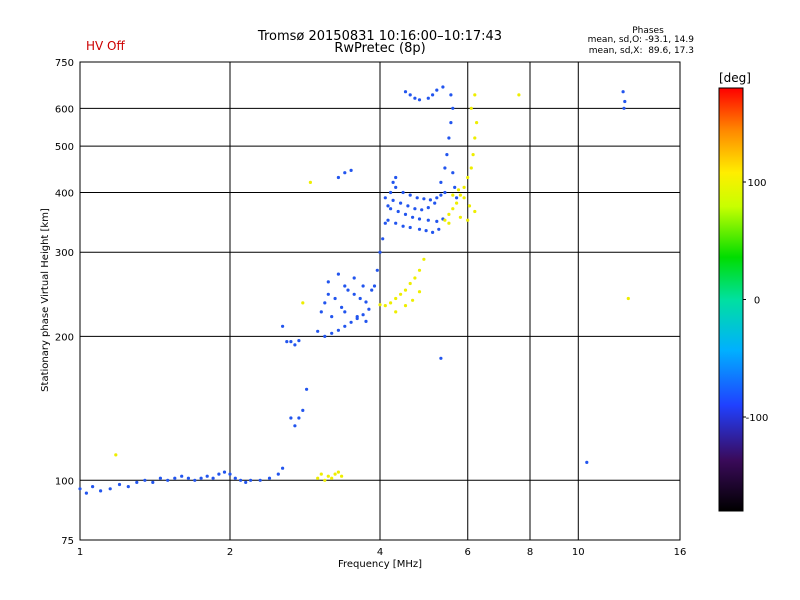 The width and height of the screenshot is (800, 600). I want to click on phases-o-line: mean, sd,O: -93.1, 14.9, so click(641, 40).